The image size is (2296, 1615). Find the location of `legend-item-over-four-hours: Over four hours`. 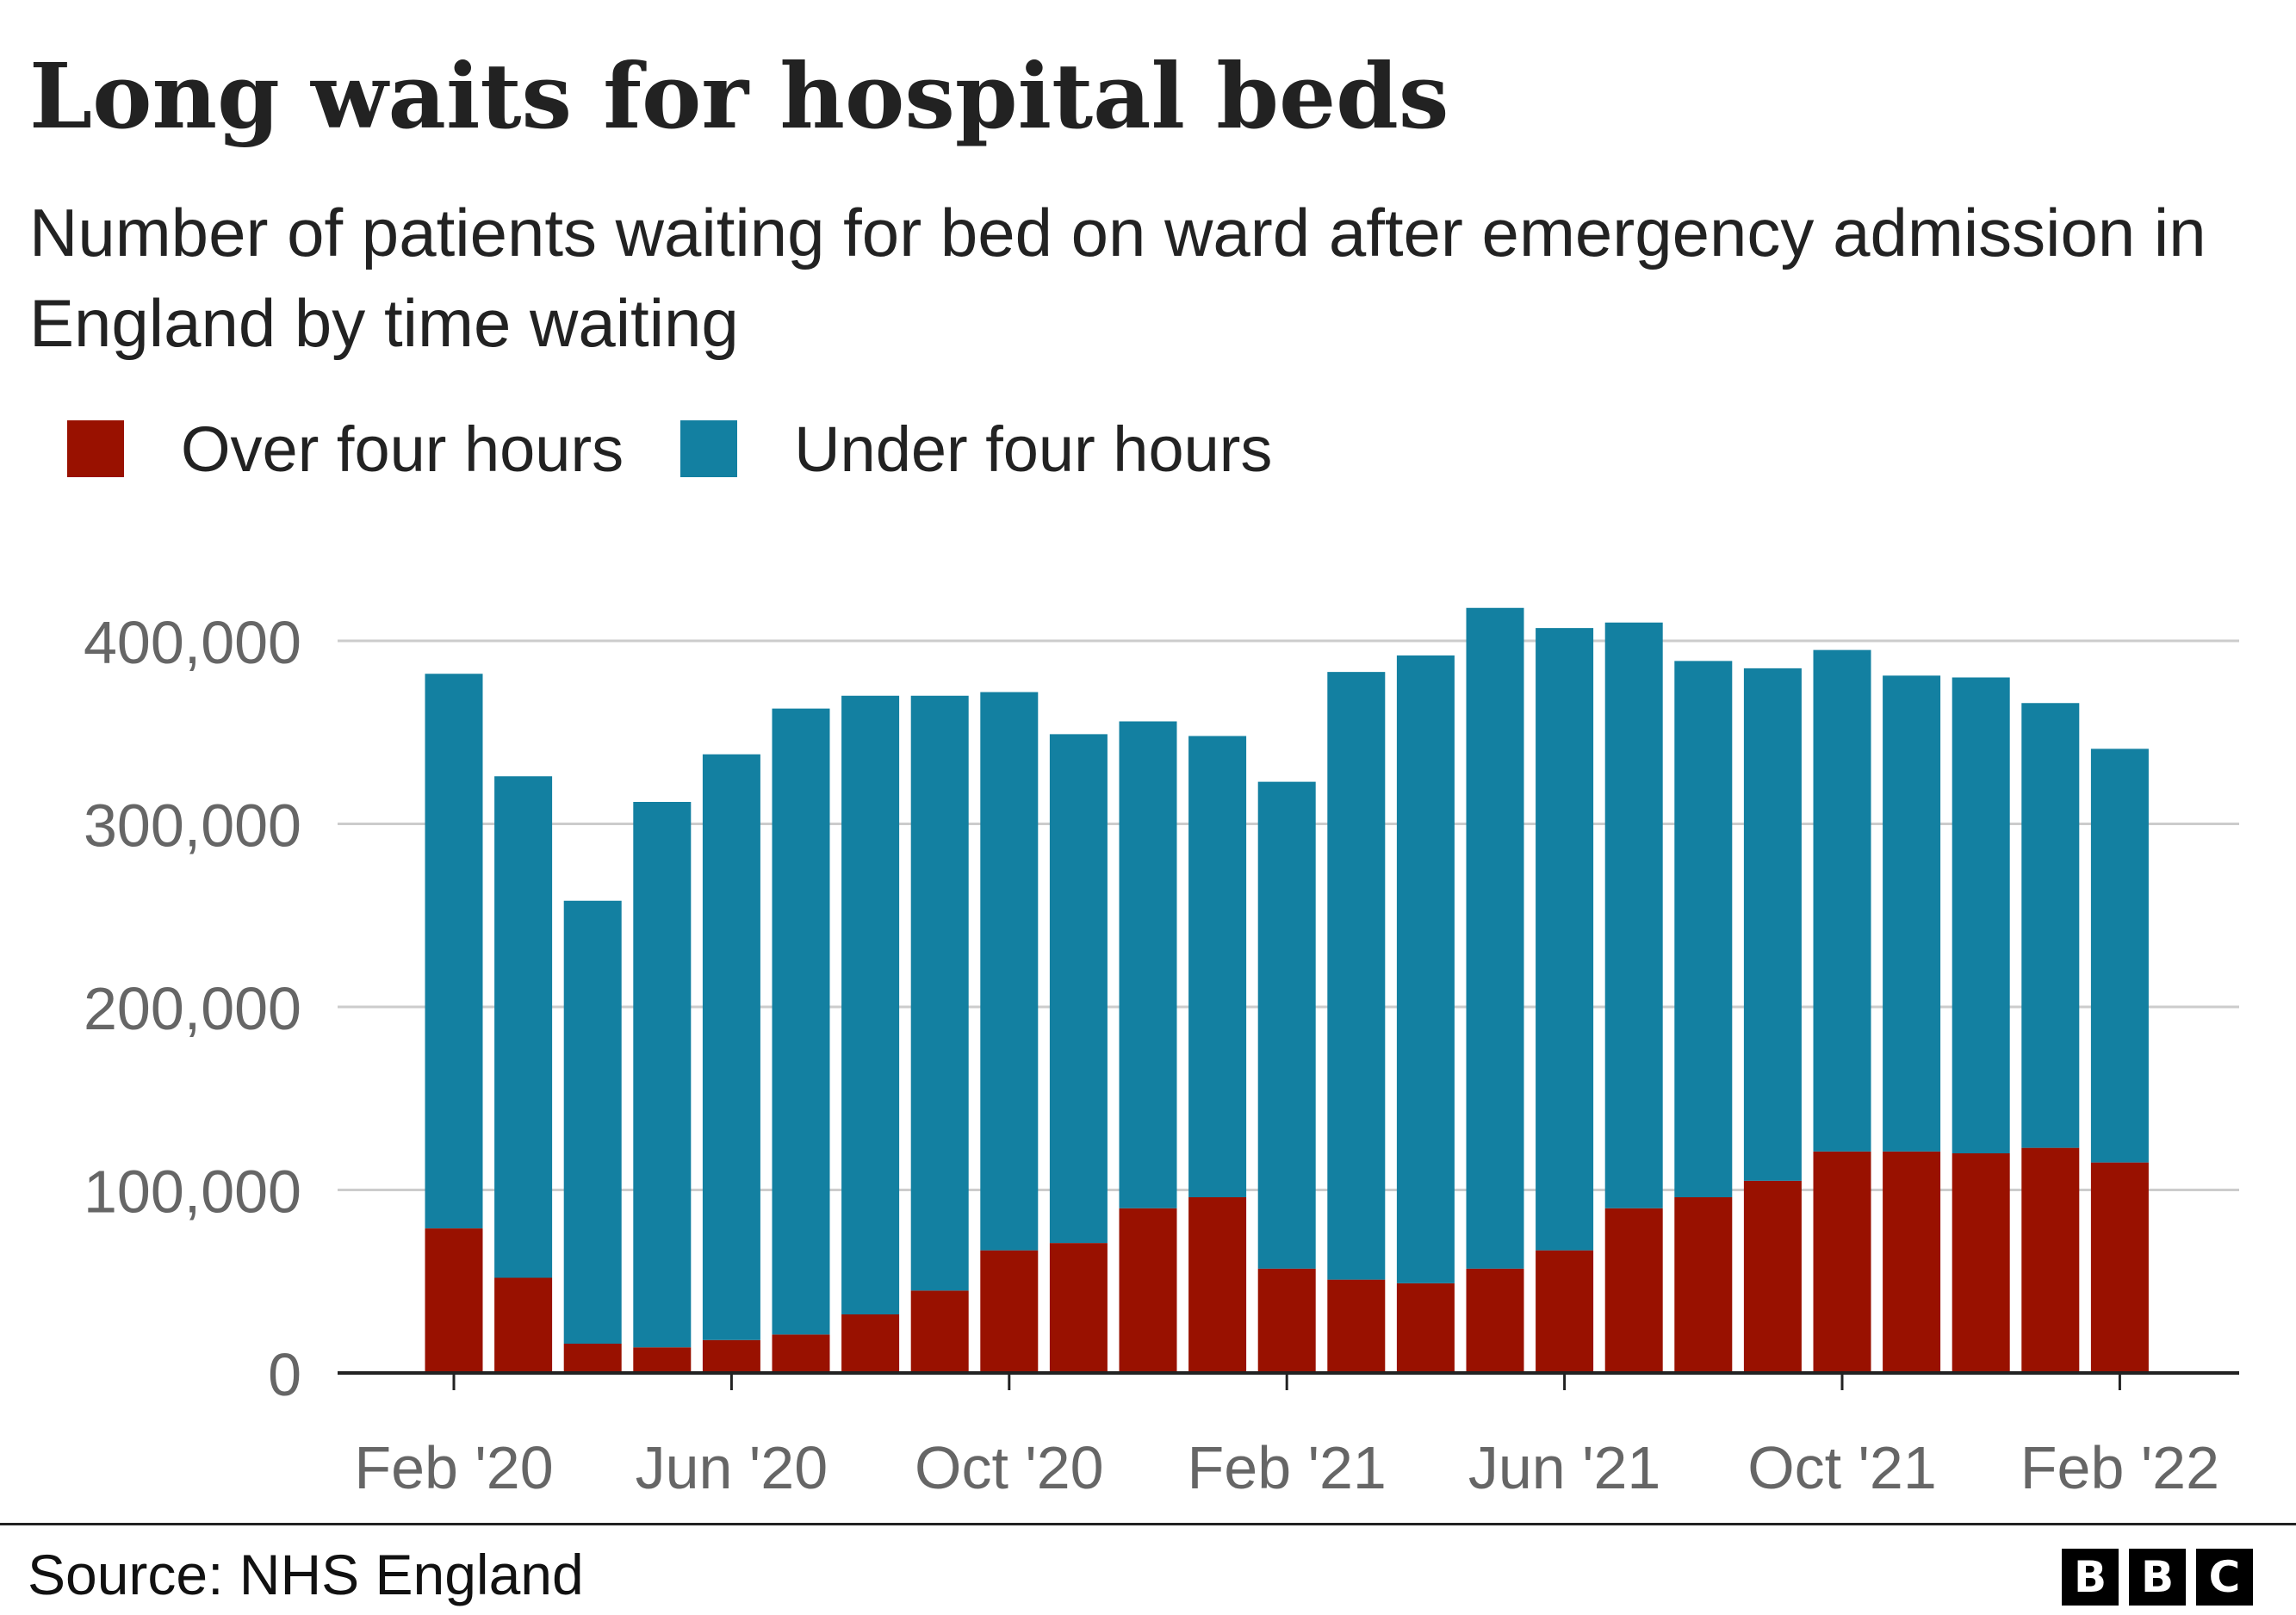

legend-item-over-four-hours: Over four hours is located at coordinates (345, 450).